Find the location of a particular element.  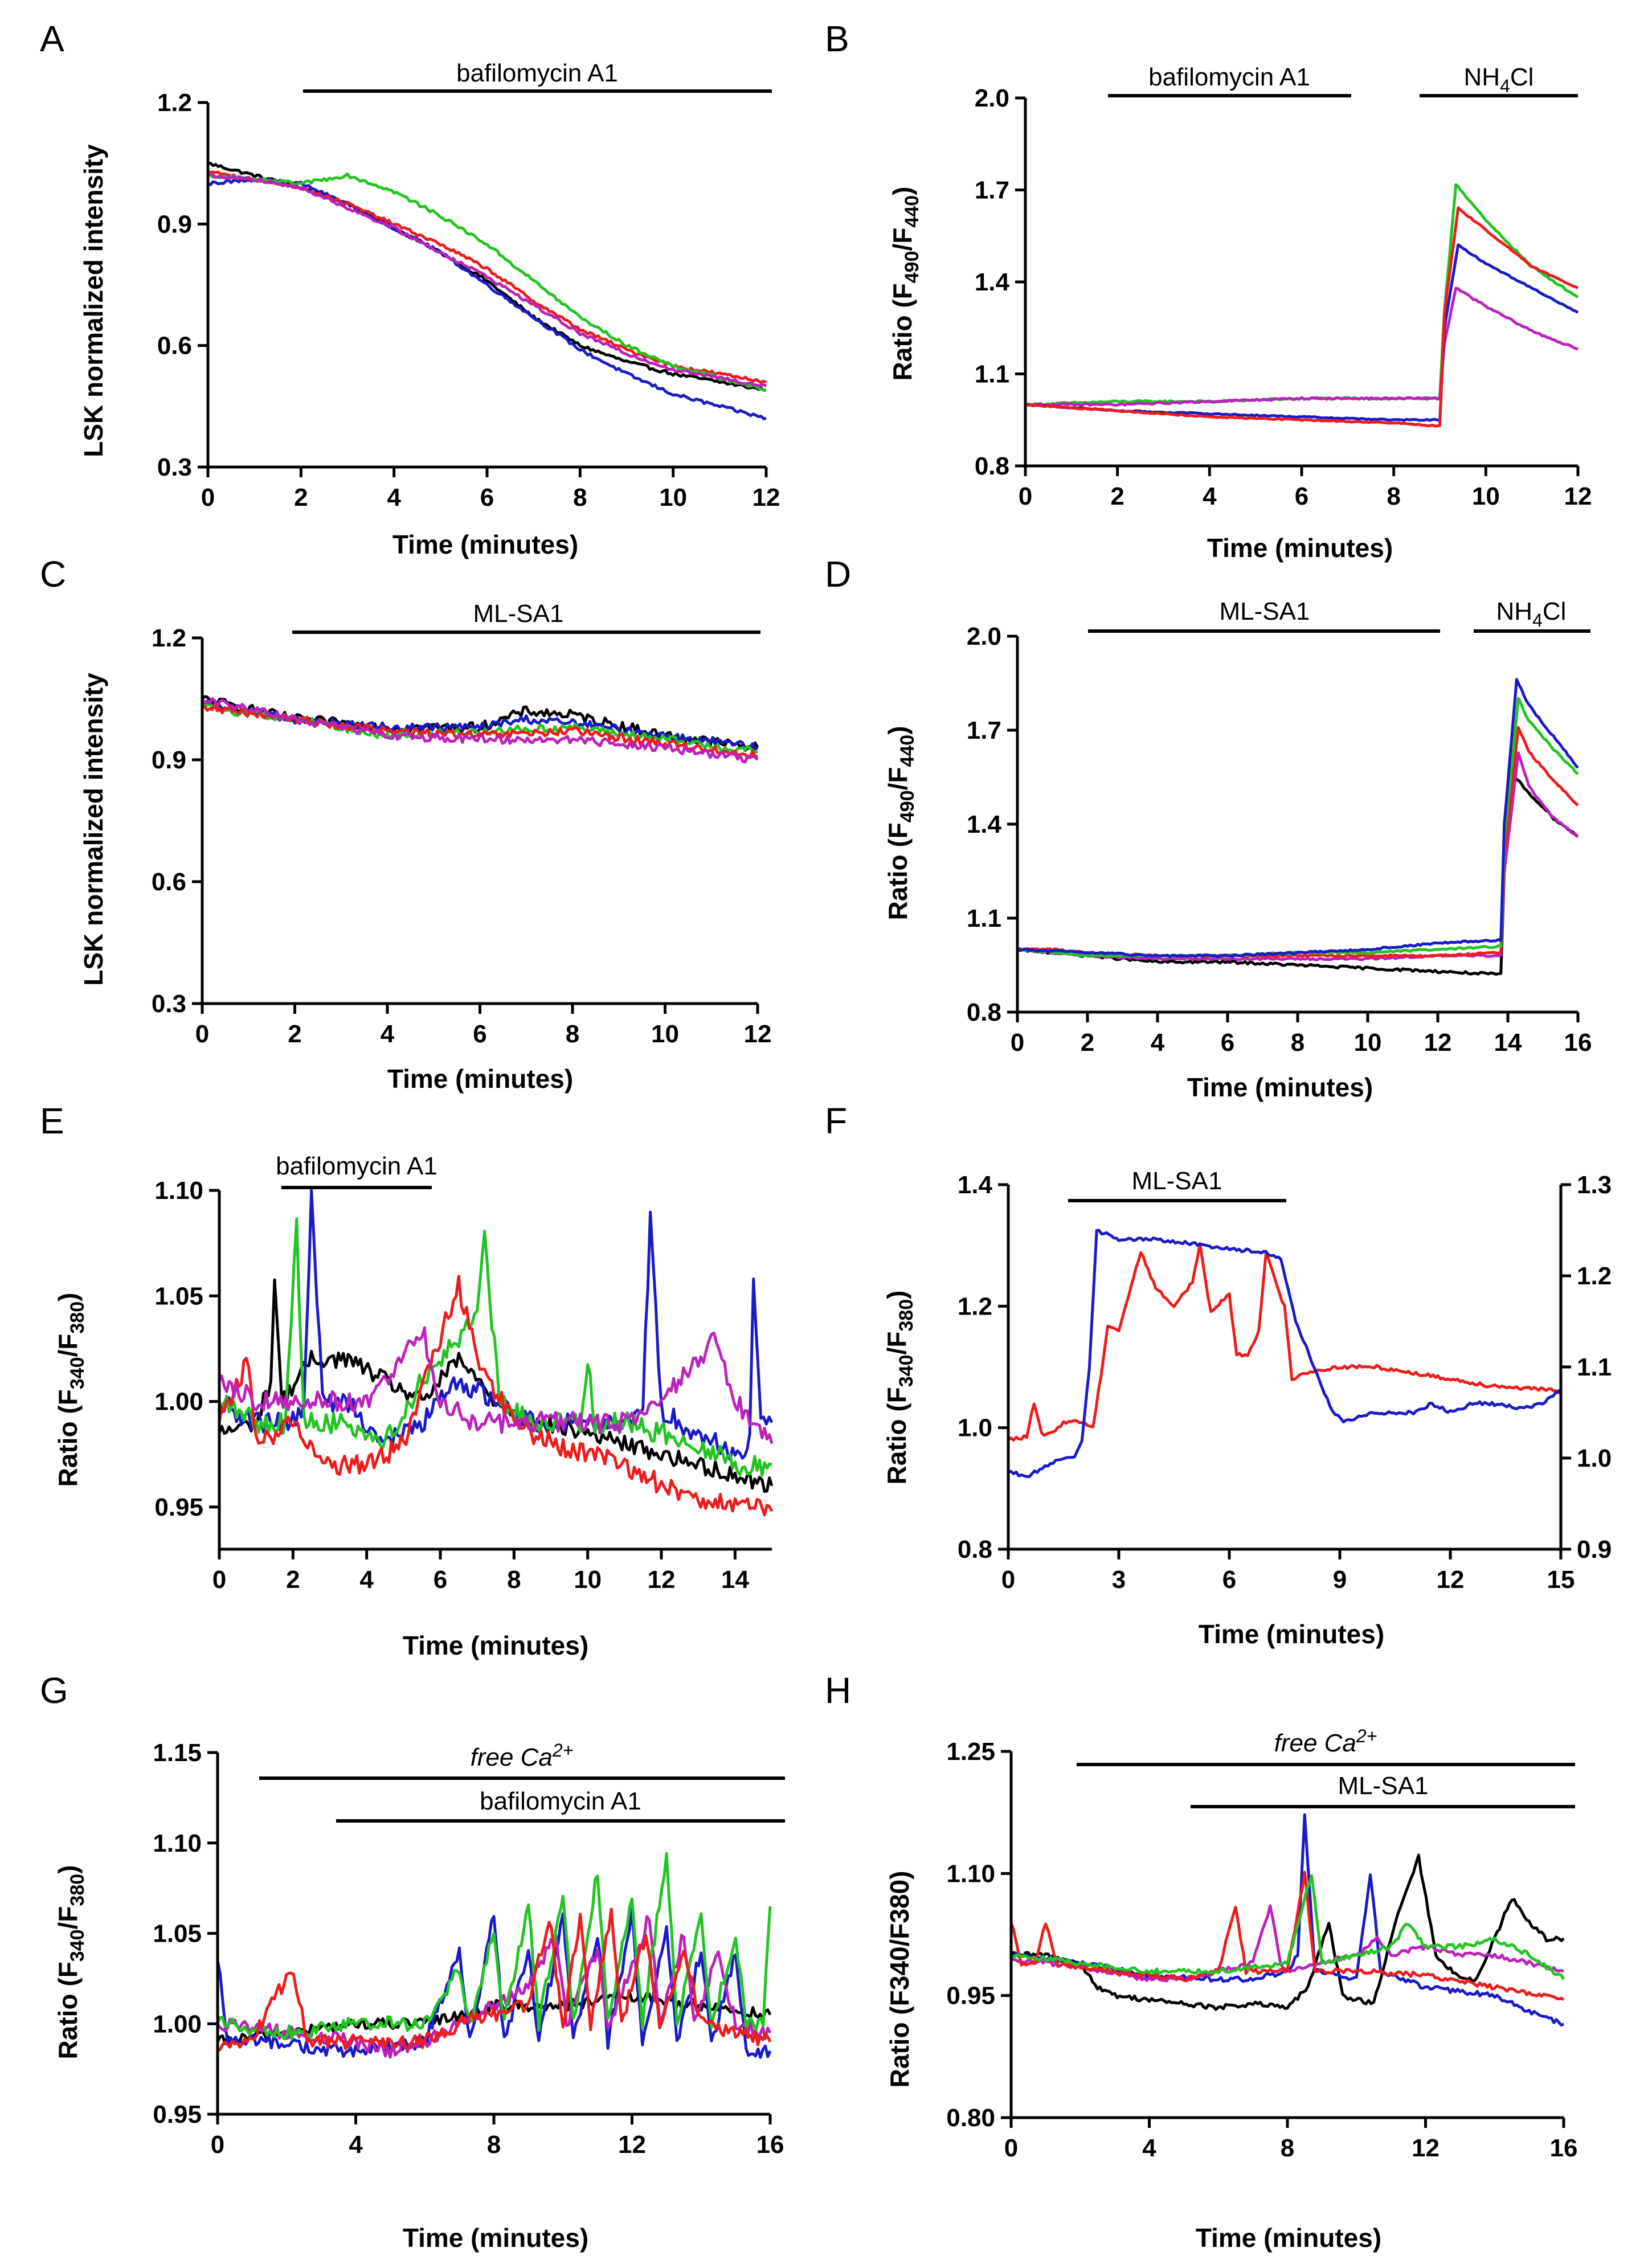

x-tick-label-A: 6 is located at coordinates (487, 497).